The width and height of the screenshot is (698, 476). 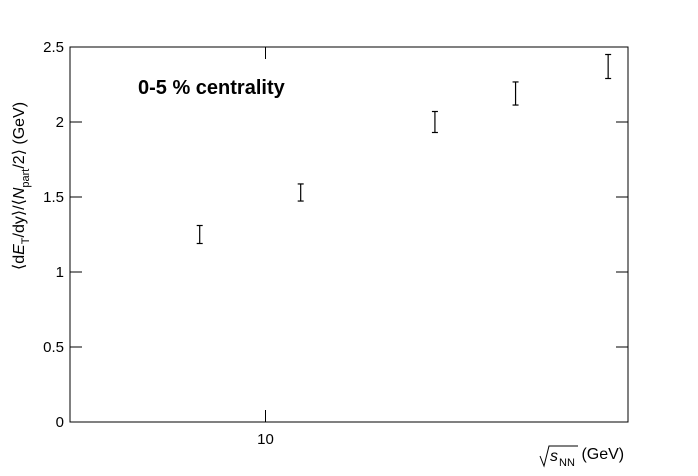 What do you see at coordinates (19, 249) in the screenshot?
I see `y-label-part: E` at bounding box center [19, 249].